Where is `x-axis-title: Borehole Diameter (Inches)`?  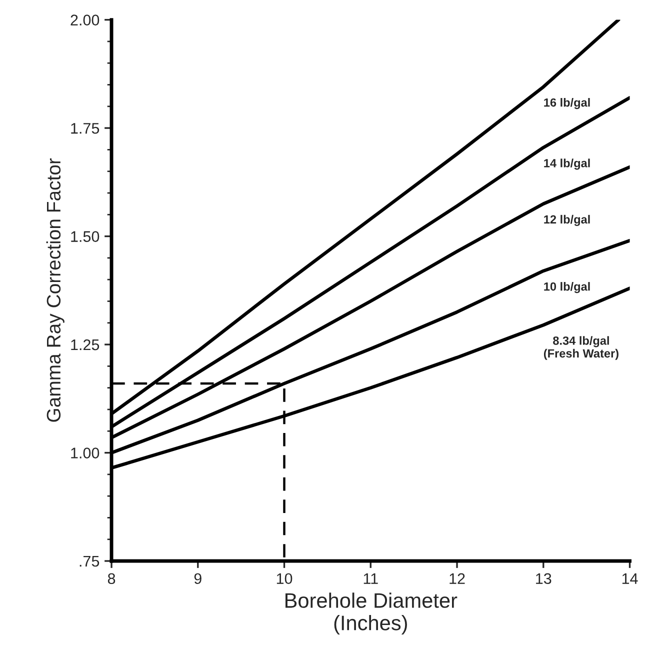 x-axis-title: Borehole Diameter (Inches) is located at coordinates (372, 613).